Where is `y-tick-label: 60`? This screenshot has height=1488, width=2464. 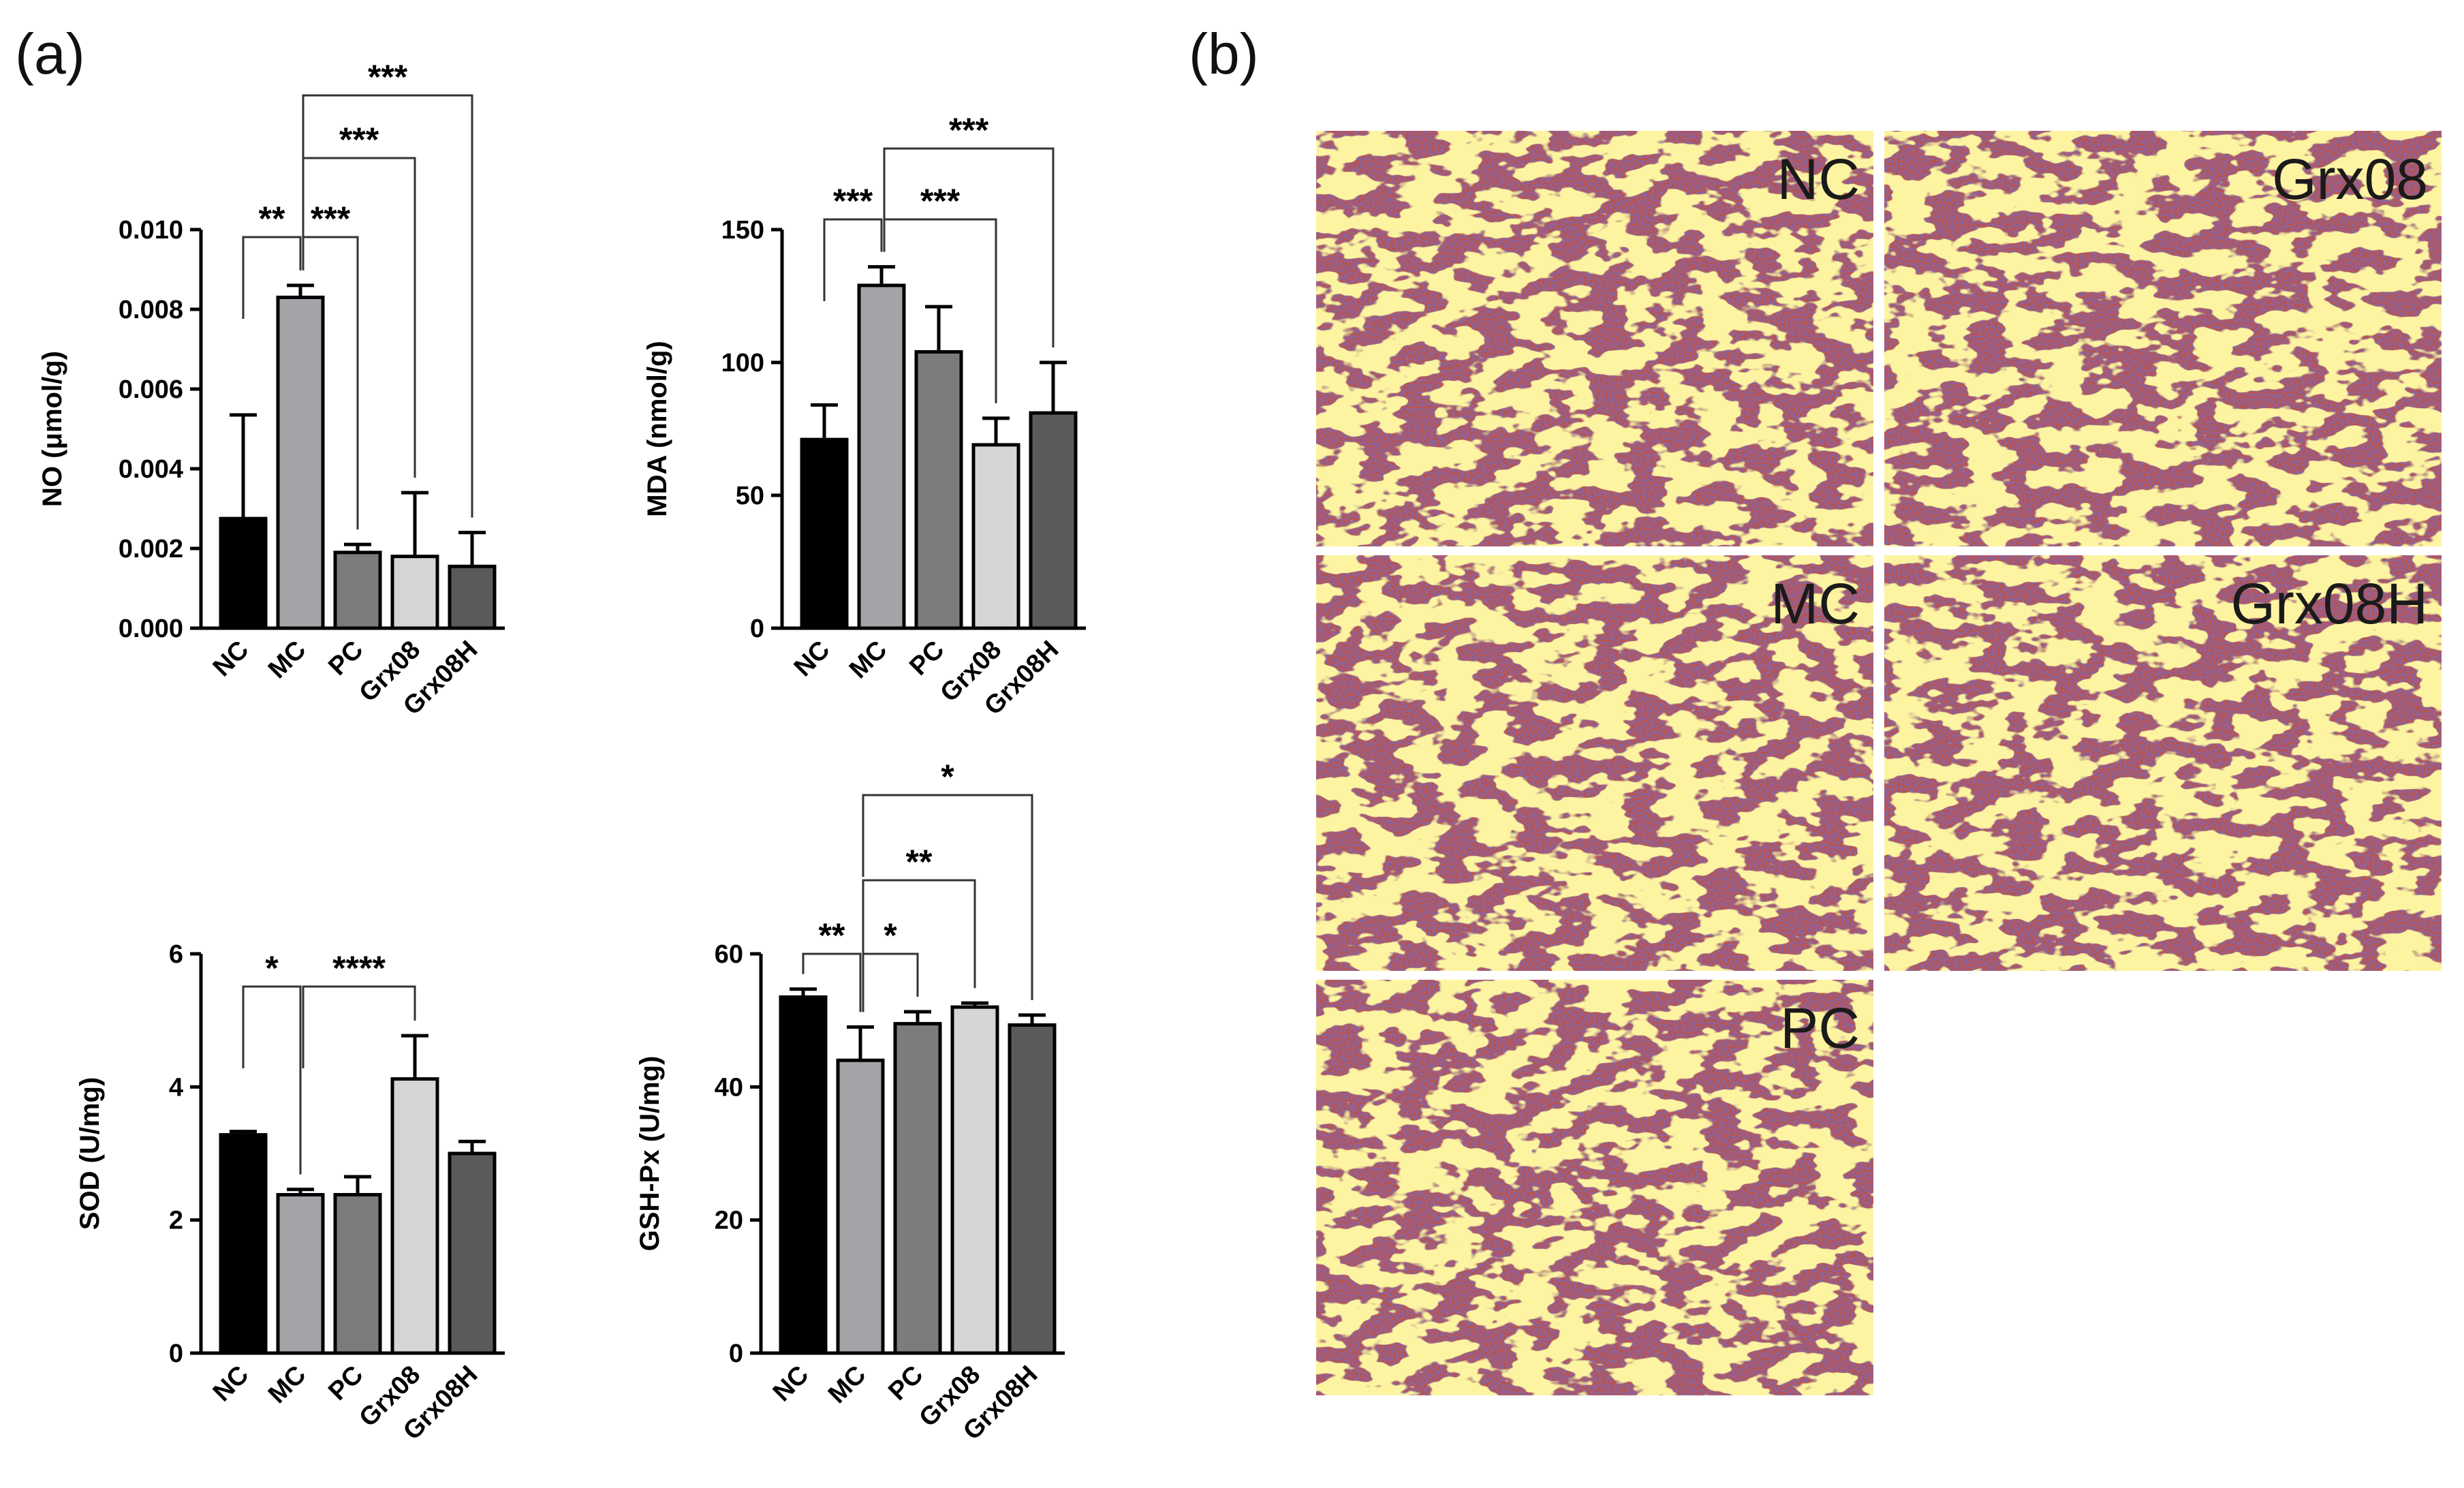
y-tick-label: 60 is located at coordinates (729, 954).